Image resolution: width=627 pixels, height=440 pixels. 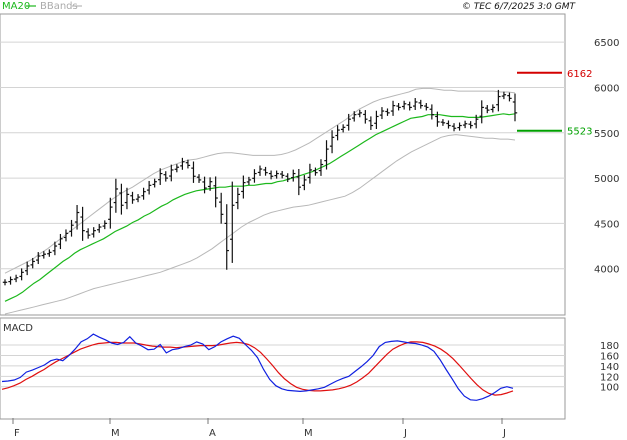 What do you see at coordinates (606, 43) in the screenshot?
I see `price-tick-label: 6500` at bounding box center [606, 43].